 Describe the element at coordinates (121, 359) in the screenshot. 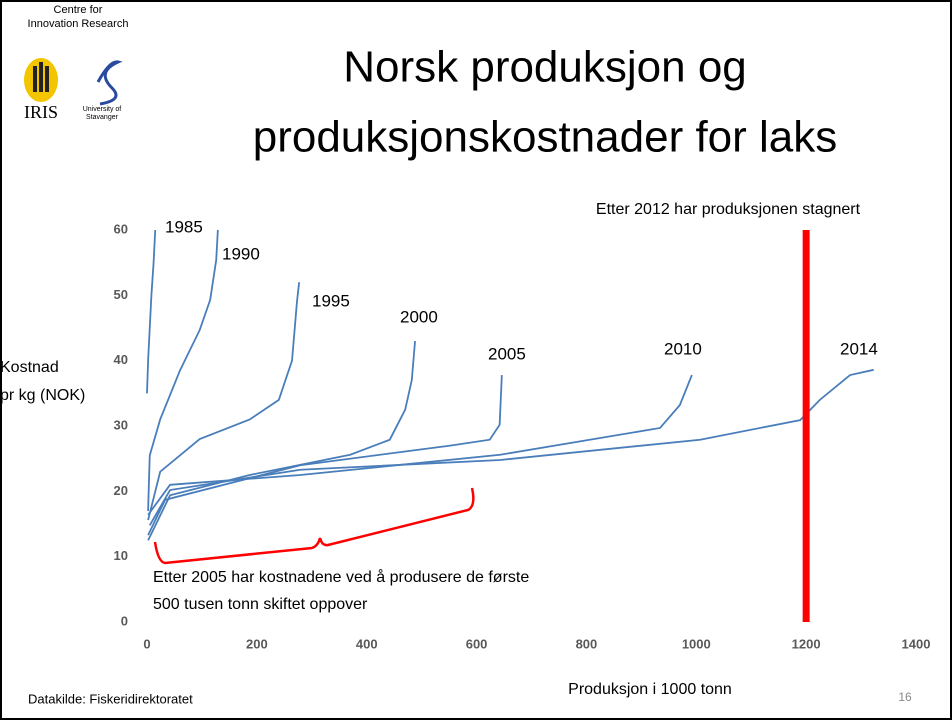

I see `y-tick-label: 40` at that location.